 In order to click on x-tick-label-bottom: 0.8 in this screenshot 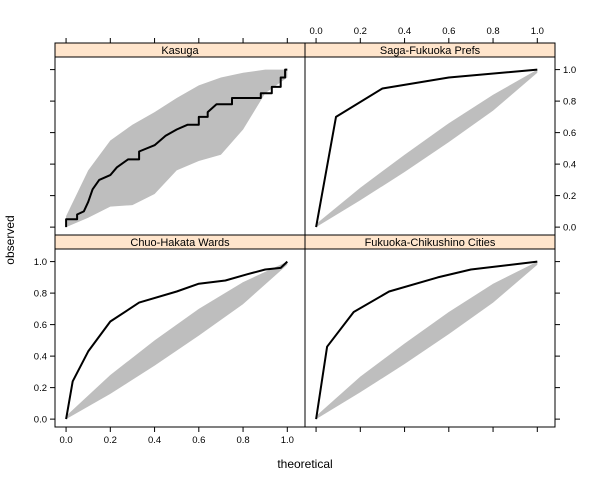, I will do `click(242, 440)`.